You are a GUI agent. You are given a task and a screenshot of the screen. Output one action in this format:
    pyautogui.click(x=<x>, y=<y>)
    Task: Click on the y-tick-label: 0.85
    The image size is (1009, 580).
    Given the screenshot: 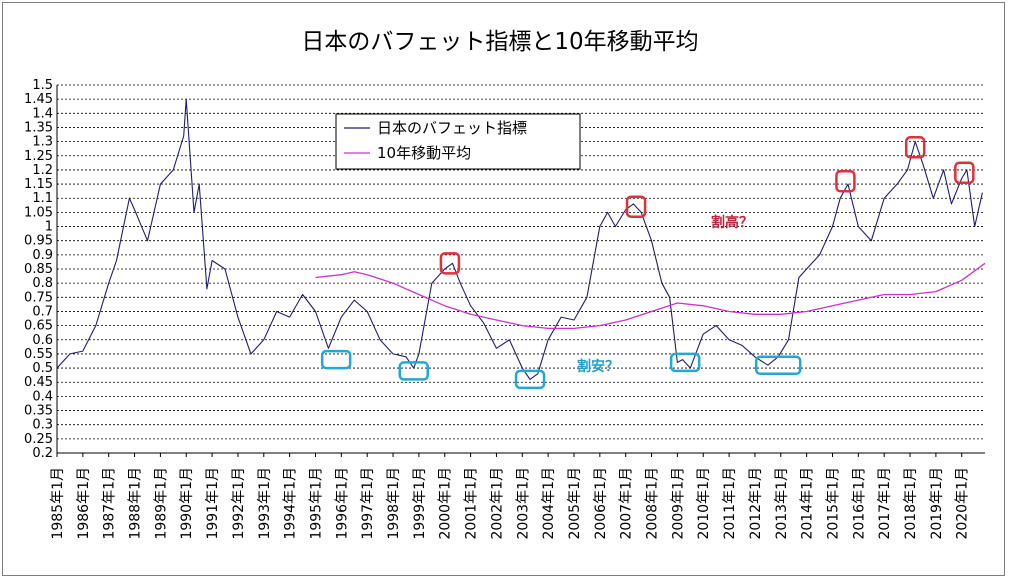 What is the action you would take?
    pyautogui.click(x=38, y=269)
    